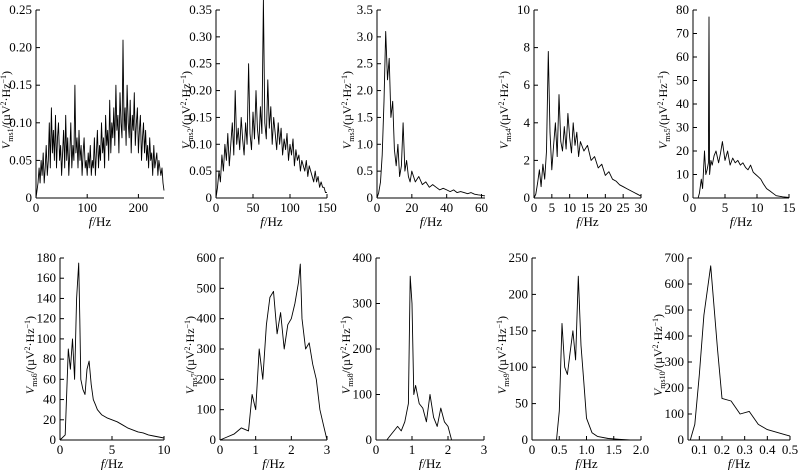  Describe the element at coordinates (446, 207) in the screenshot. I see `x-tick-label: 40` at that location.